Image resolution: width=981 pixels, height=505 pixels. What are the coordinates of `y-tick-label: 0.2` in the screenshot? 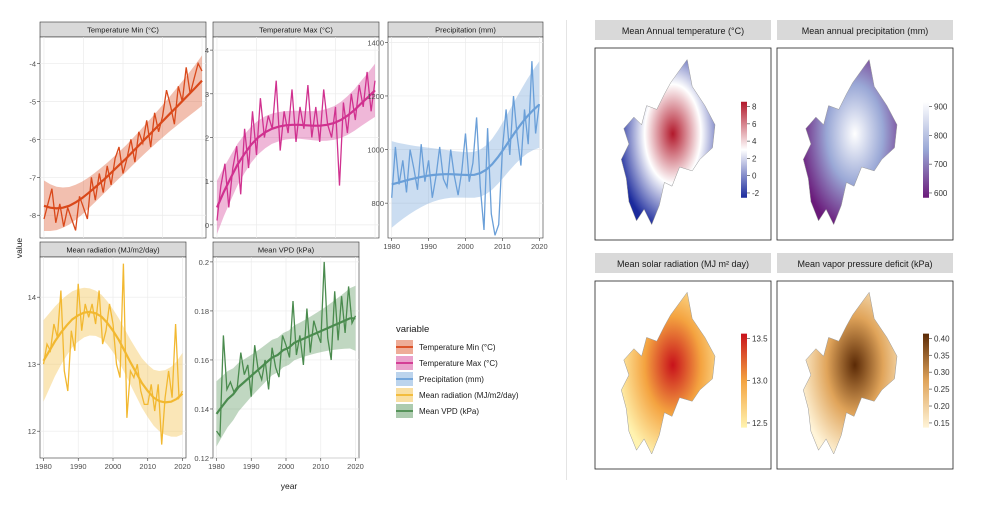 It's located at (204, 262).